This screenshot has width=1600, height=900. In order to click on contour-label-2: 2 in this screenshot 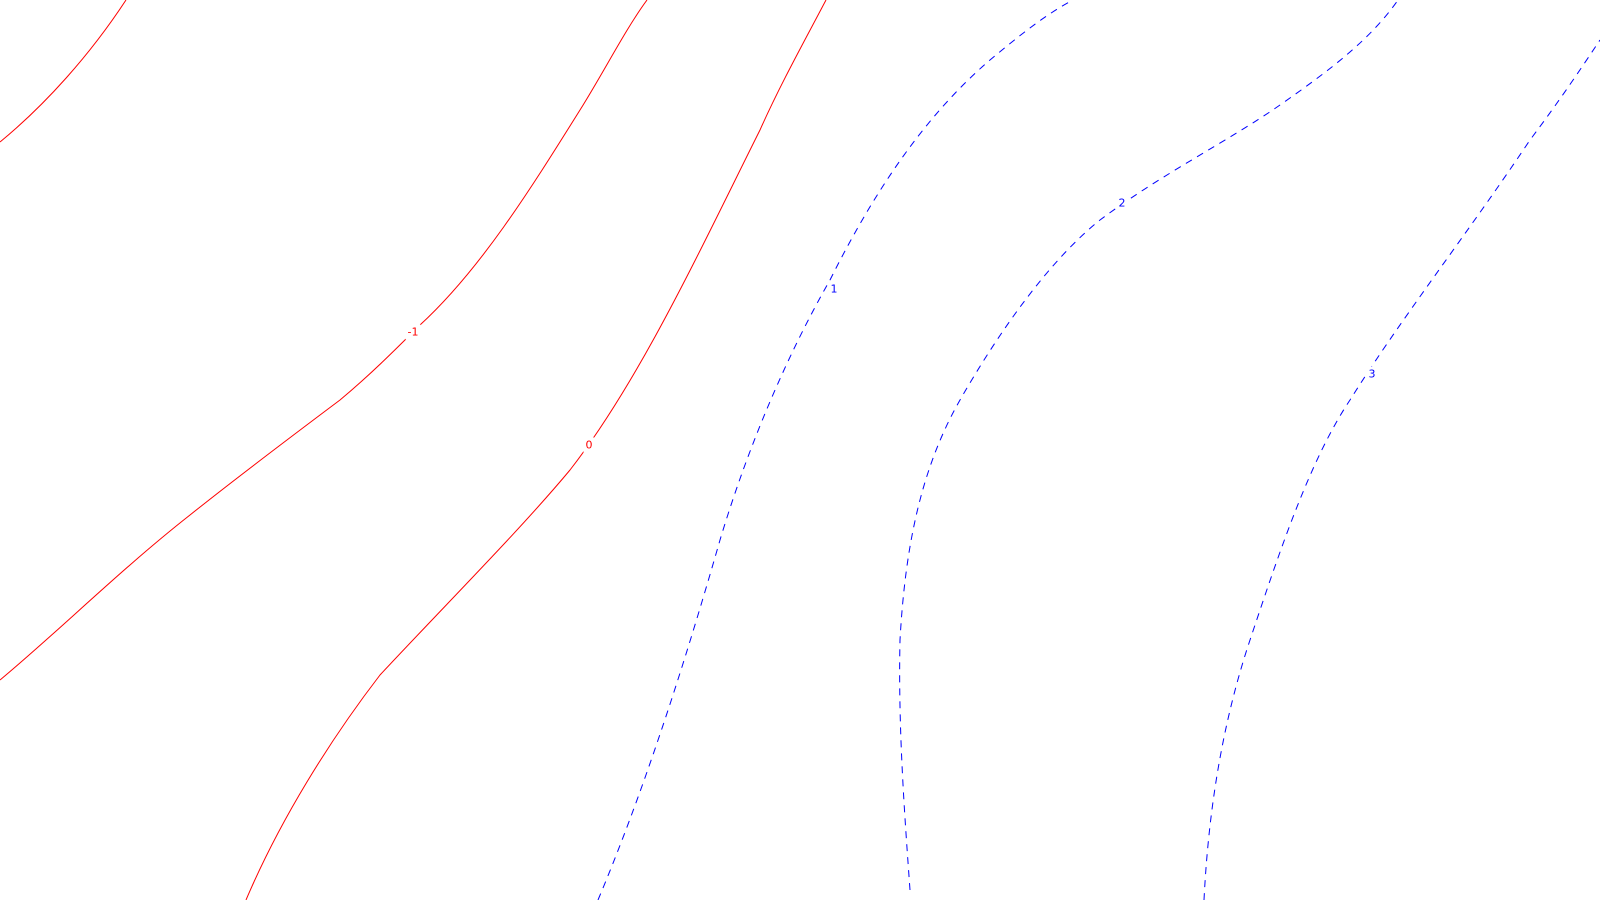, I will do `click(1122, 203)`.